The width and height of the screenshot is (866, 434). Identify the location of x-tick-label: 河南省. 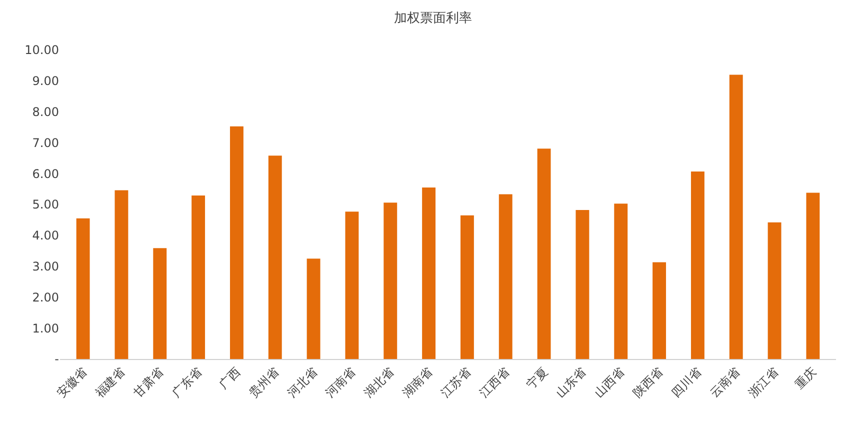
(340, 382).